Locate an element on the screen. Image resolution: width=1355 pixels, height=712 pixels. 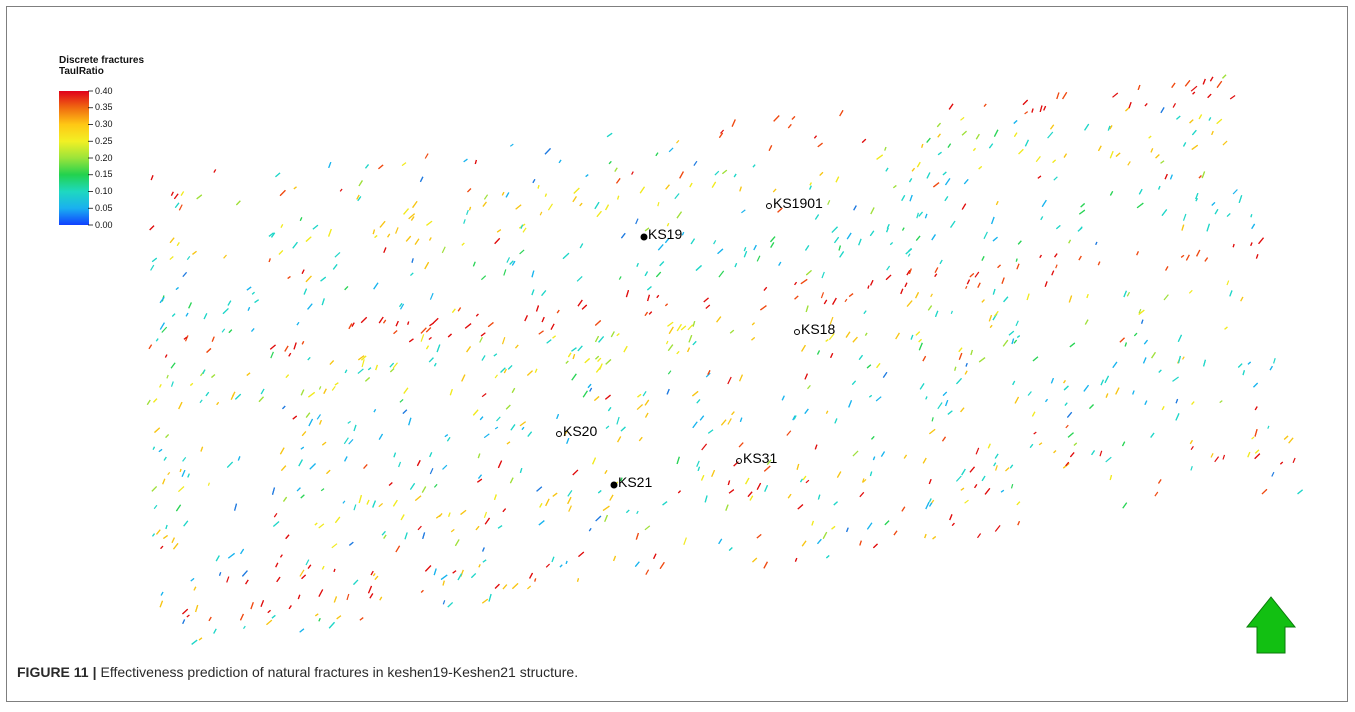
well-label-ks31: KS31 is located at coordinates (760, 458).